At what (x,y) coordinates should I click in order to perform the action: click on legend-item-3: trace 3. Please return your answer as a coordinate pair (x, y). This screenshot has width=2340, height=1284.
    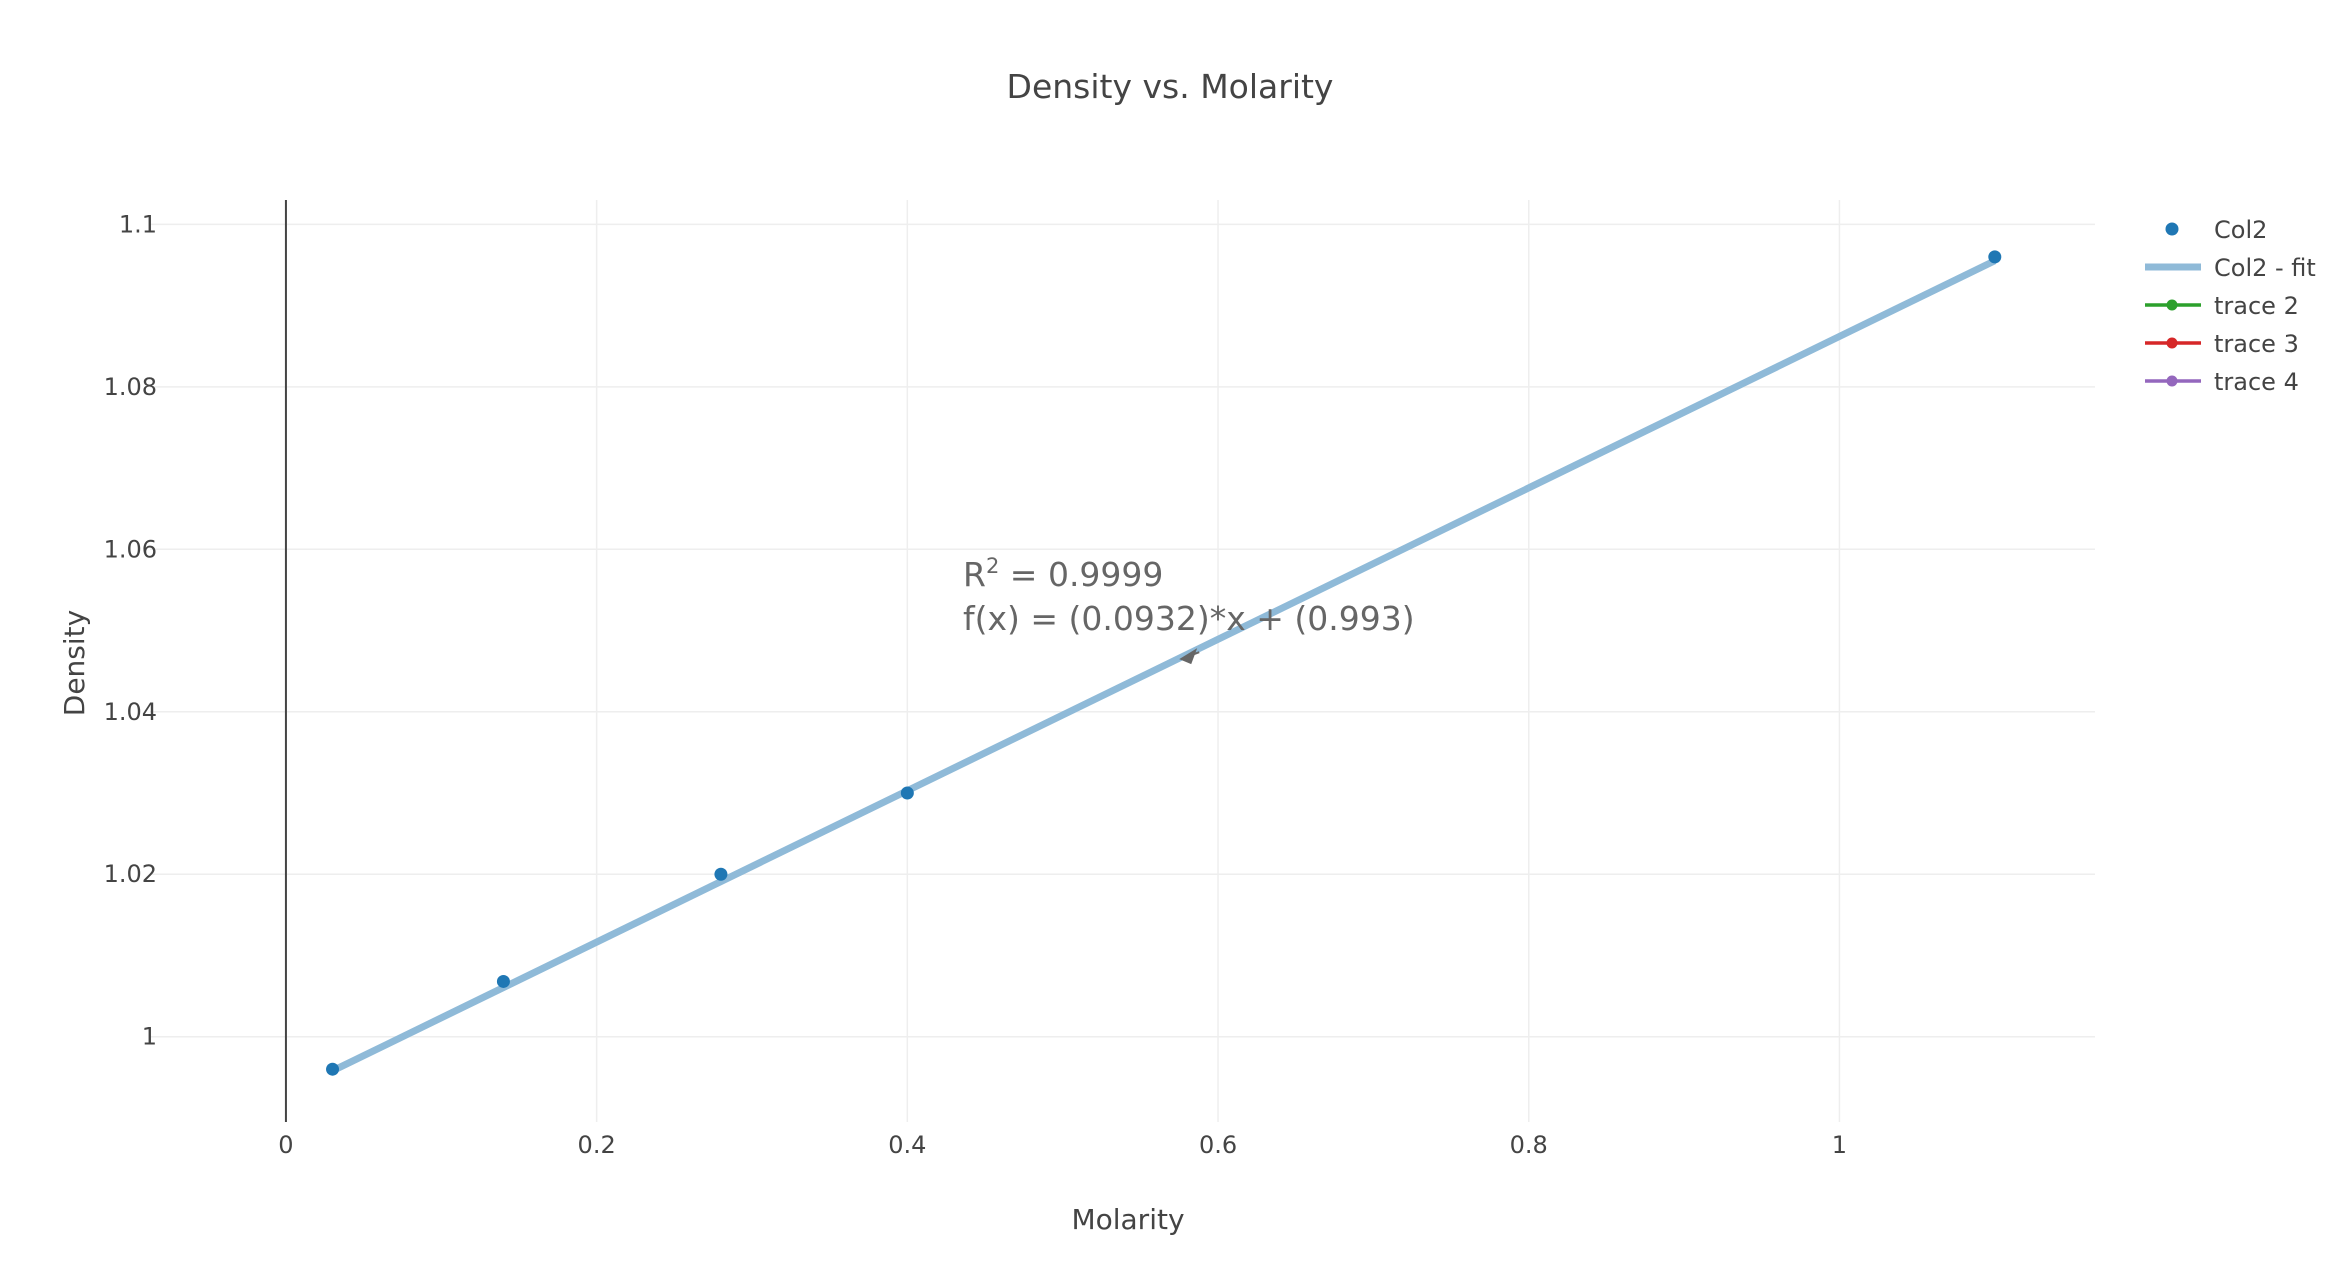
    Looking at the image, I should click on (2222, 344).